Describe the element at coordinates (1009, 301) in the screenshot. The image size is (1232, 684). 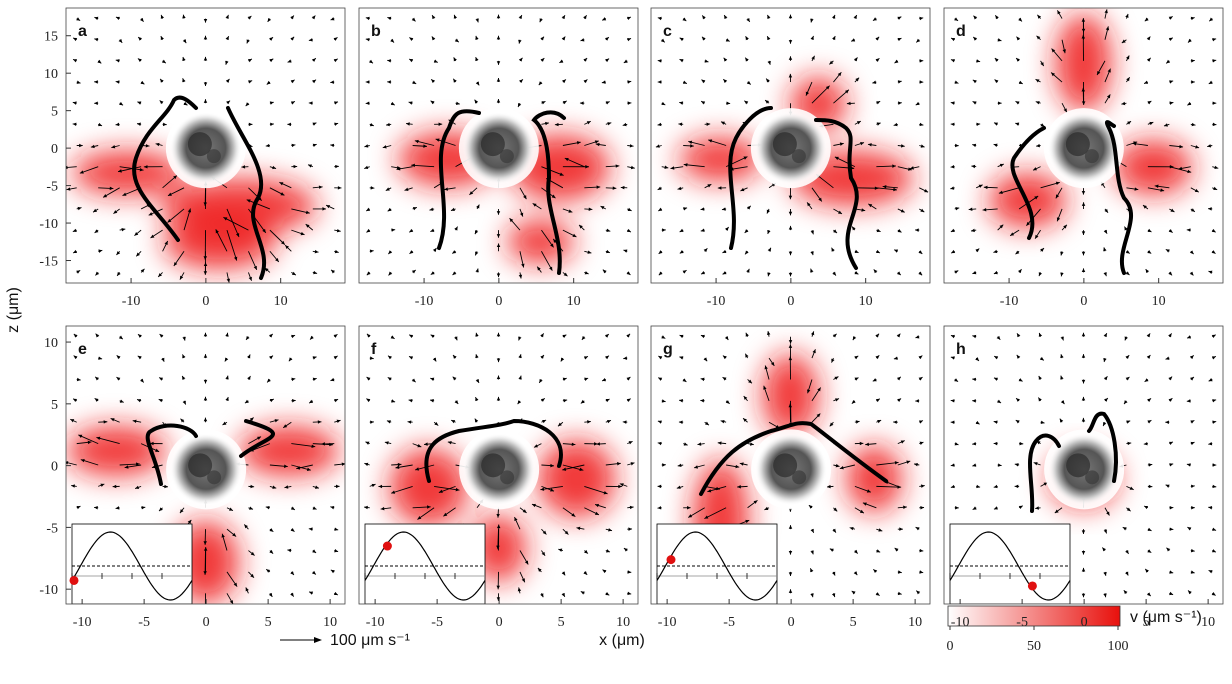
I see `x-tick-label: -10` at that location.